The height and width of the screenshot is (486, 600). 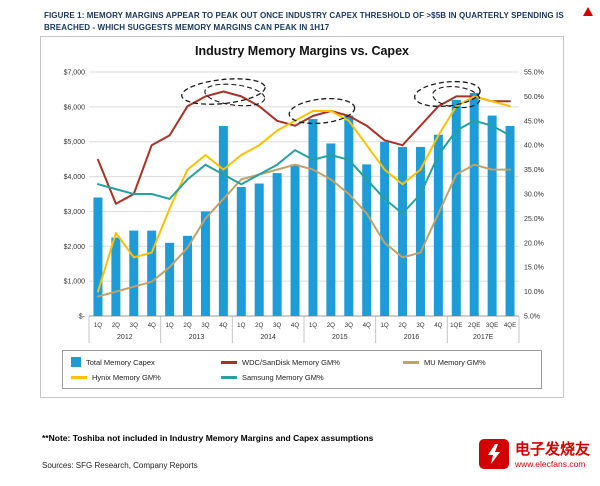 I want to click on svg-text: 2QE, so click(x=474, y=325).